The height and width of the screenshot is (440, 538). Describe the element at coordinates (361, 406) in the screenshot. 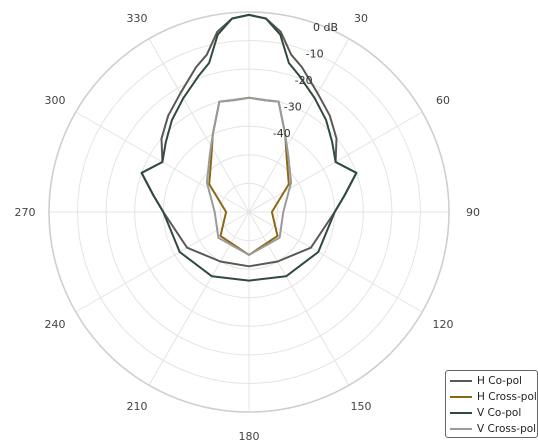

I see `angle-tick-label: 150` at that location.